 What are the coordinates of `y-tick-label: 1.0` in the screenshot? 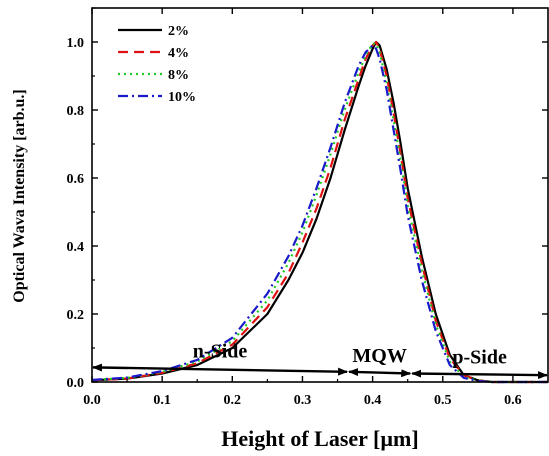 It's located at (76, 43).